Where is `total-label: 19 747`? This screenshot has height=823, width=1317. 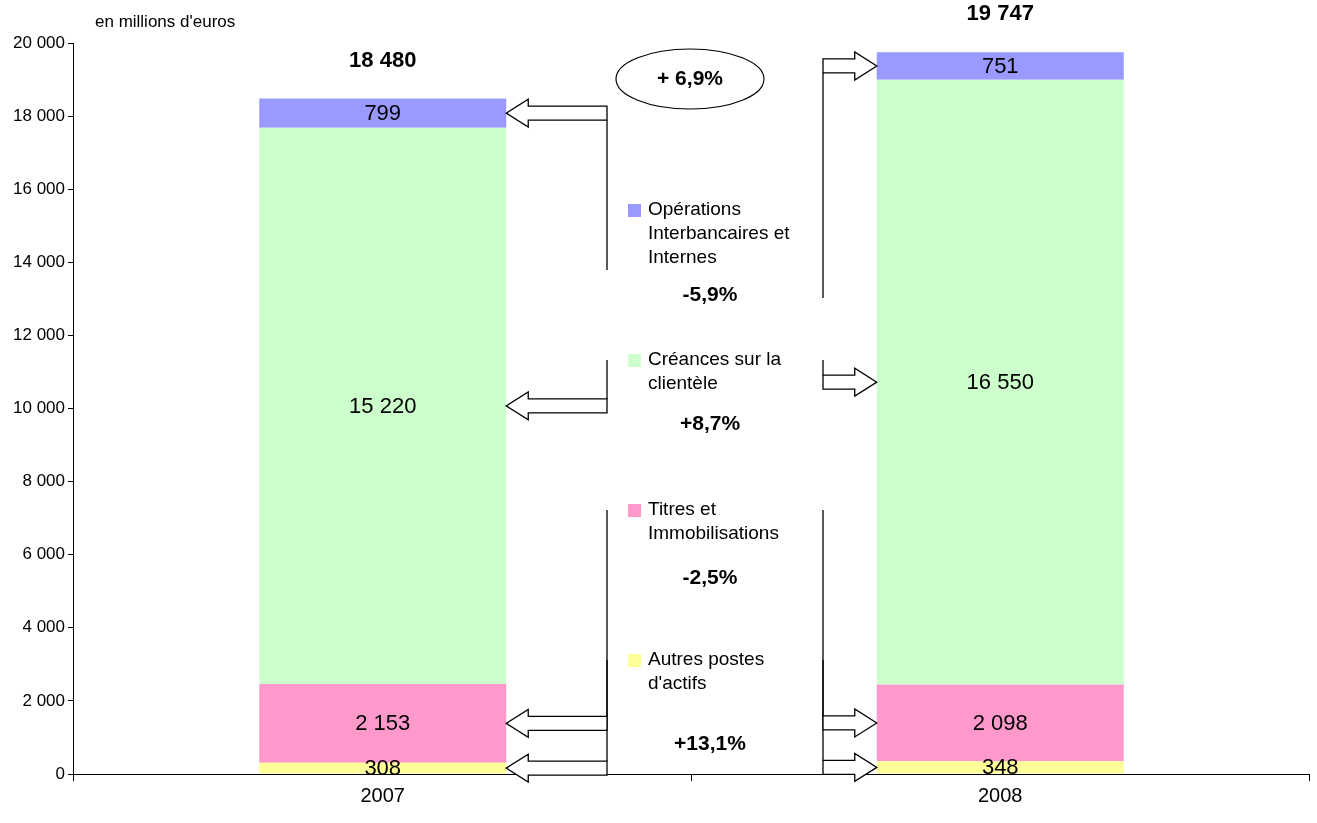
total-label: 19 747 is located at coordinates (1000, 13).